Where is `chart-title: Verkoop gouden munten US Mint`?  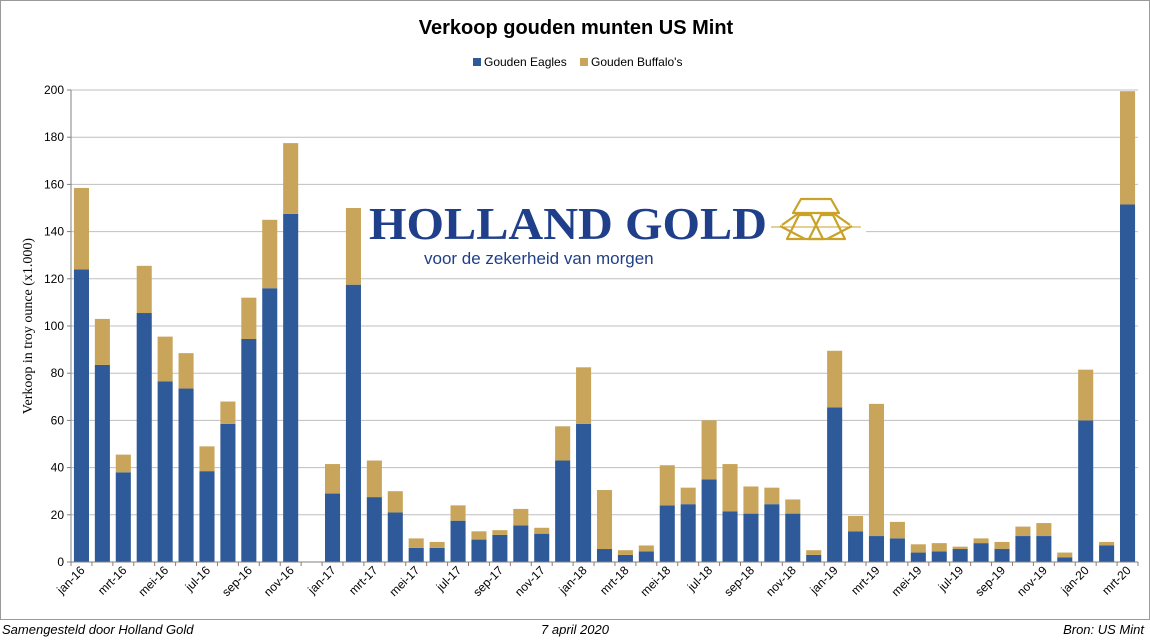 chart-title: Verkoop gouden munten US Mint is located at coordinates (576, 28).